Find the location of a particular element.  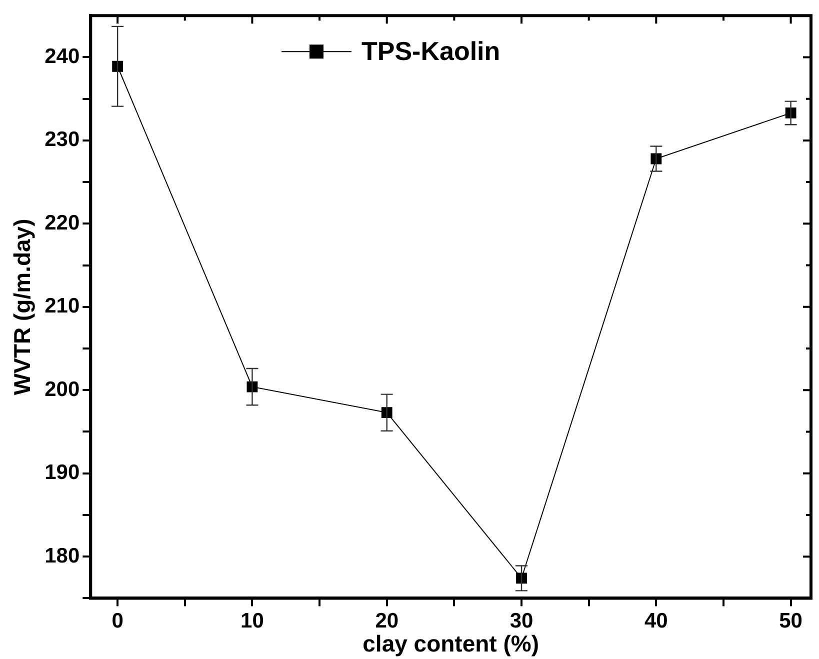

y-tick-label: 190 is located at coordinates (62, 472).